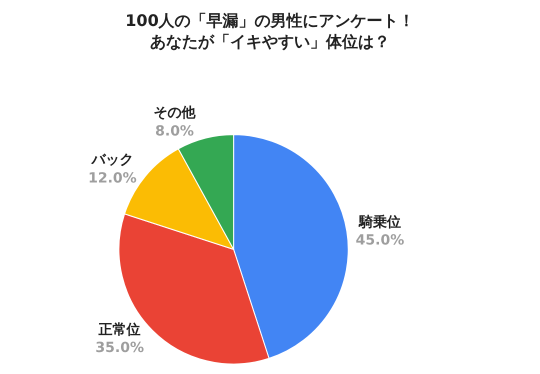 This screenshot has height=374, width=540. I want to click on data-label: 35.0%, so click(119, 348).